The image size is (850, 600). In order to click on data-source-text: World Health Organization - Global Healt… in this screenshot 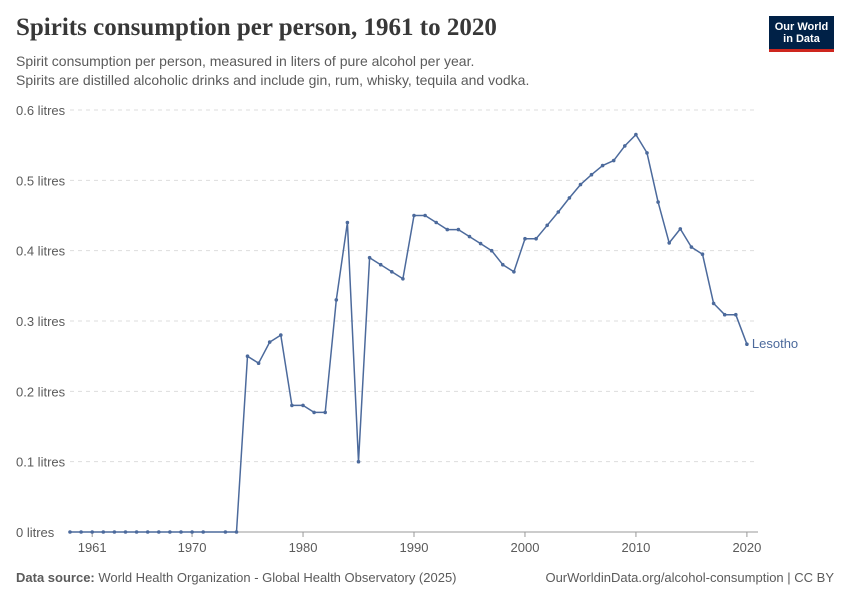, I will do `click(275, 577)`.